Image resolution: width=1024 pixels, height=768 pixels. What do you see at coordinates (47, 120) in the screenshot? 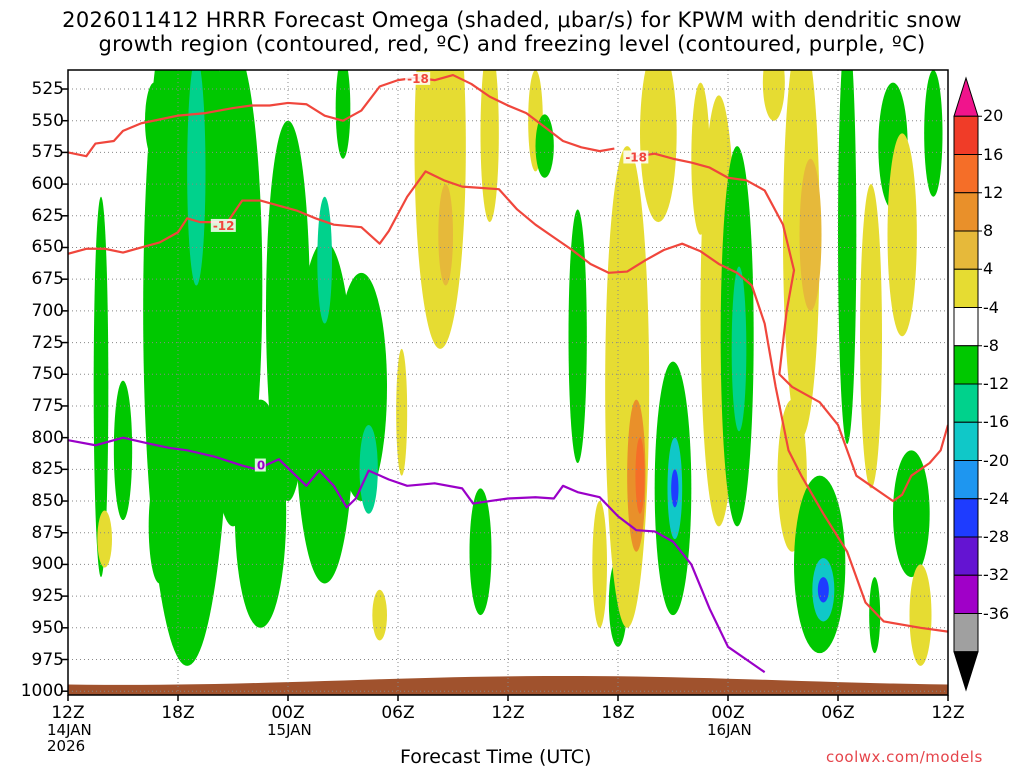
I see `y-tick-label-550: 550` at bounding box center [47, 120].